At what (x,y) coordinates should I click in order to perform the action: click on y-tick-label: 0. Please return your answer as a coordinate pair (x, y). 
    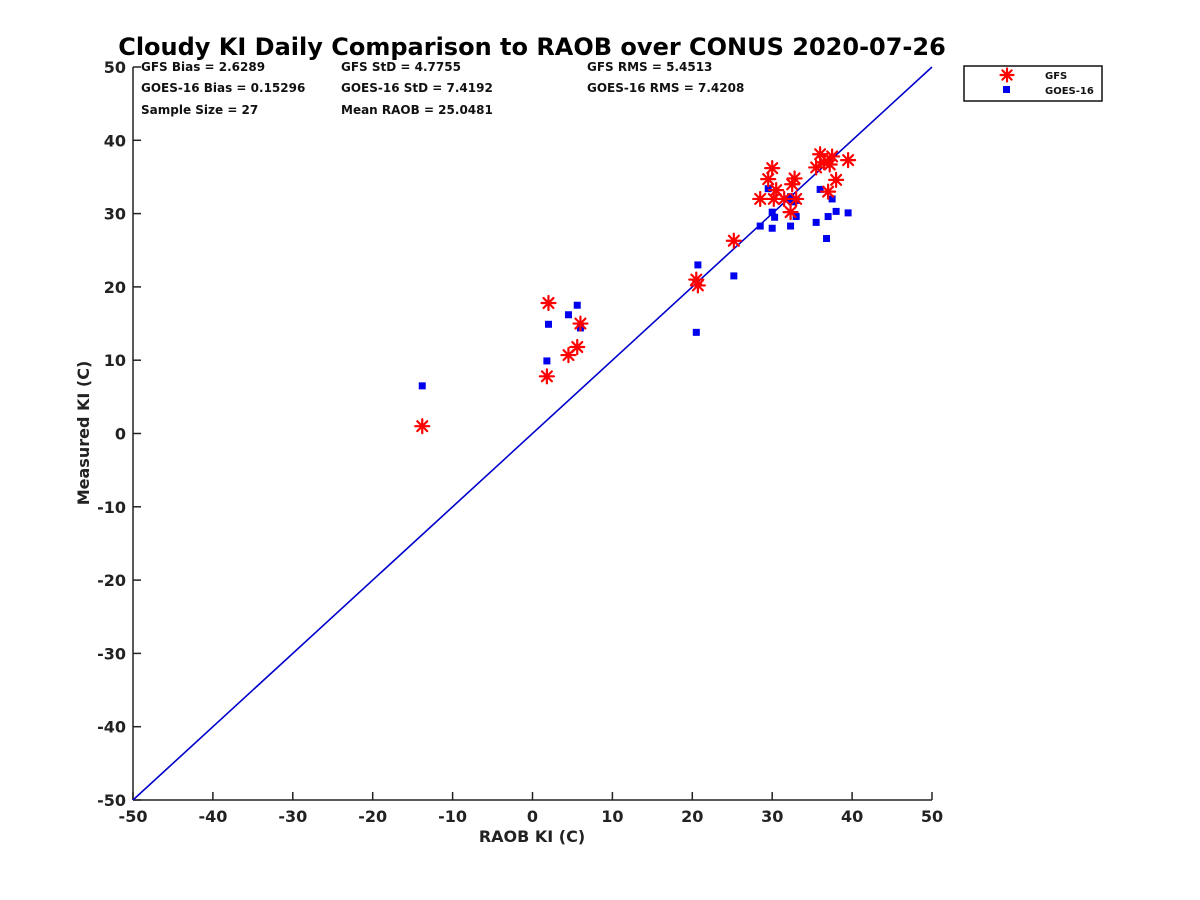
    Looking at the image, I should click on (120, 434).